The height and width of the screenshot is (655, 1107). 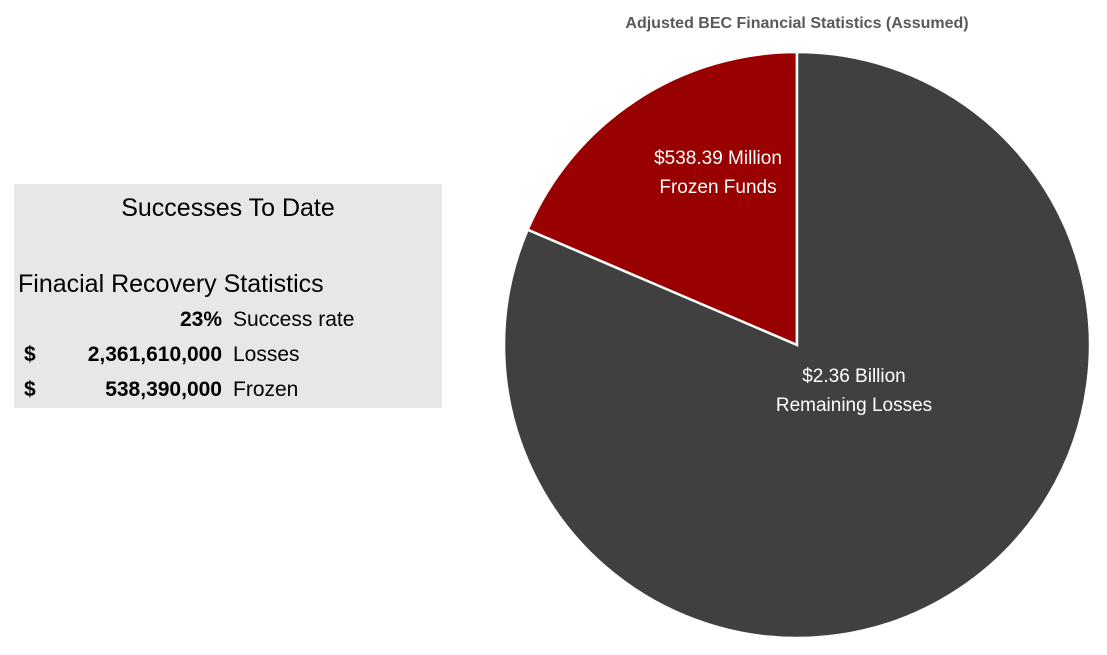 I want to click on stat-label: Success rate, so click(x=294, y=319).